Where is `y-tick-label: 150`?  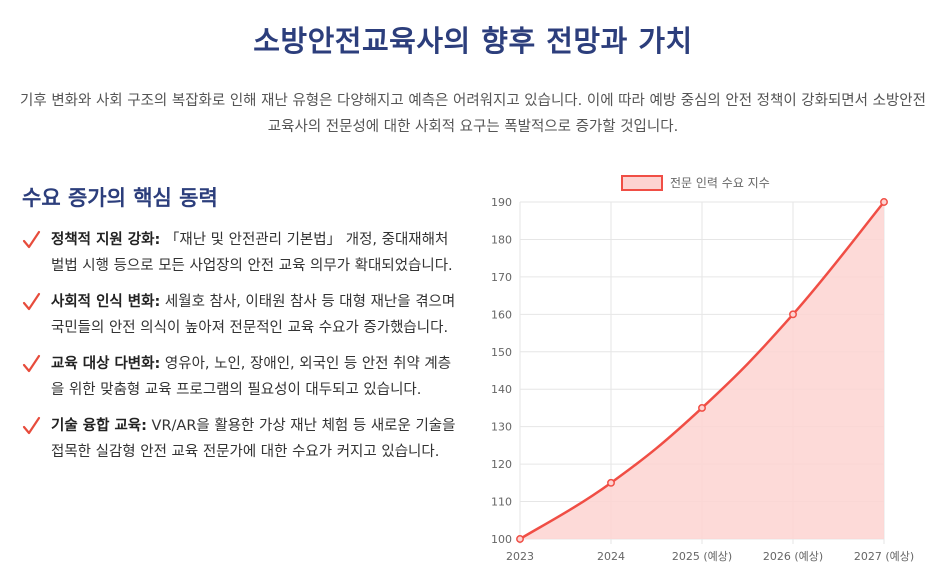
y-tick-label: 150 is located at coordinates (501, 352).